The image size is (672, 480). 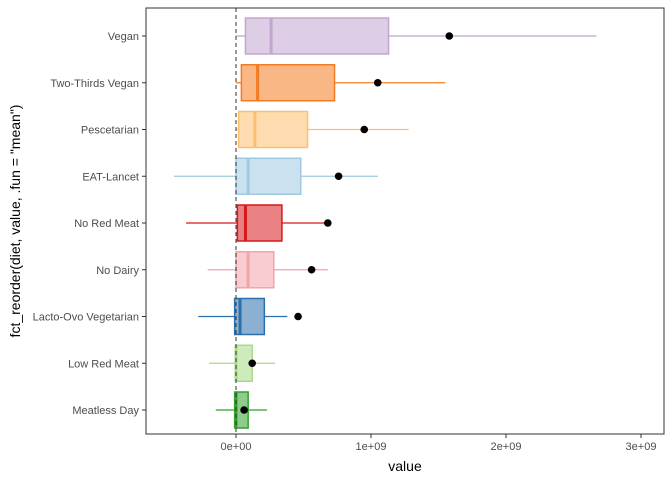 I want to click on box-vegan, so click(x=416, y=36).